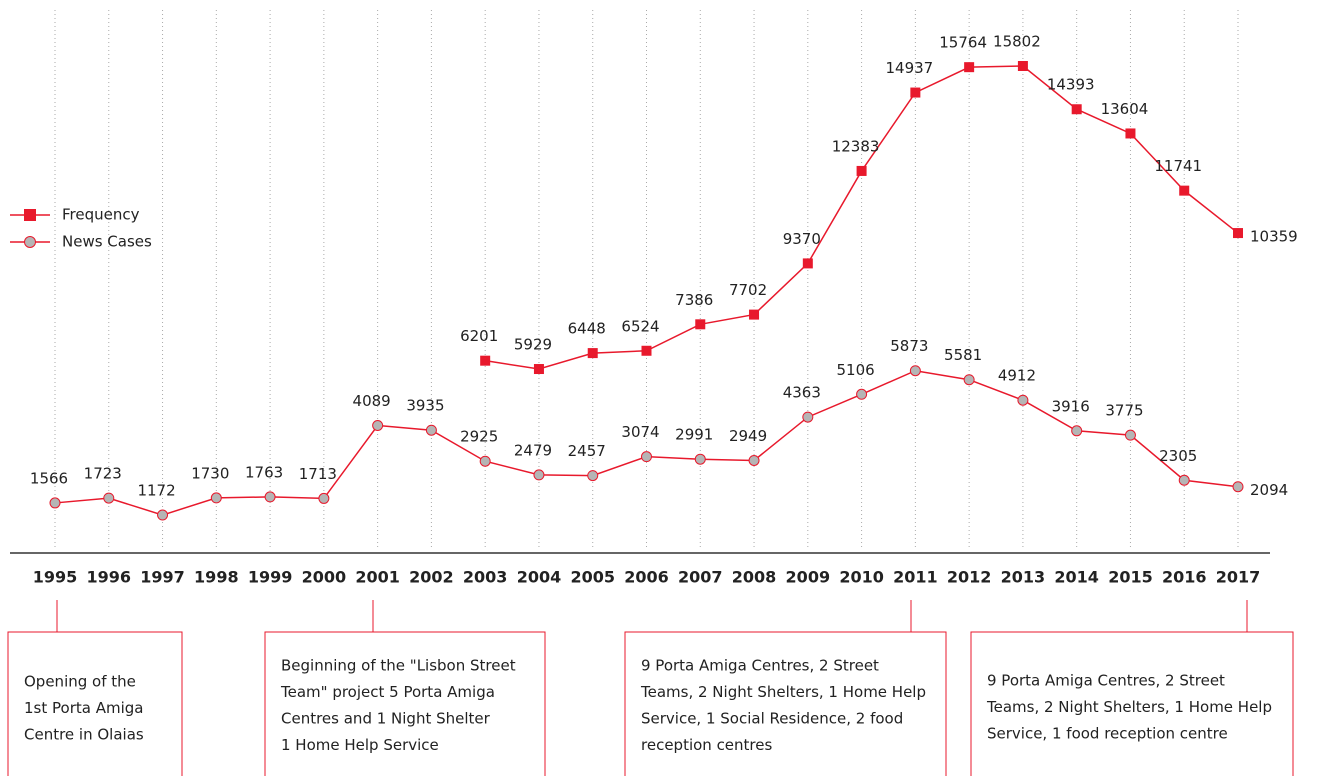 This screenshot has height=776, width=1320. I want to click on annotation-text: reception centres, so click(706, 745).